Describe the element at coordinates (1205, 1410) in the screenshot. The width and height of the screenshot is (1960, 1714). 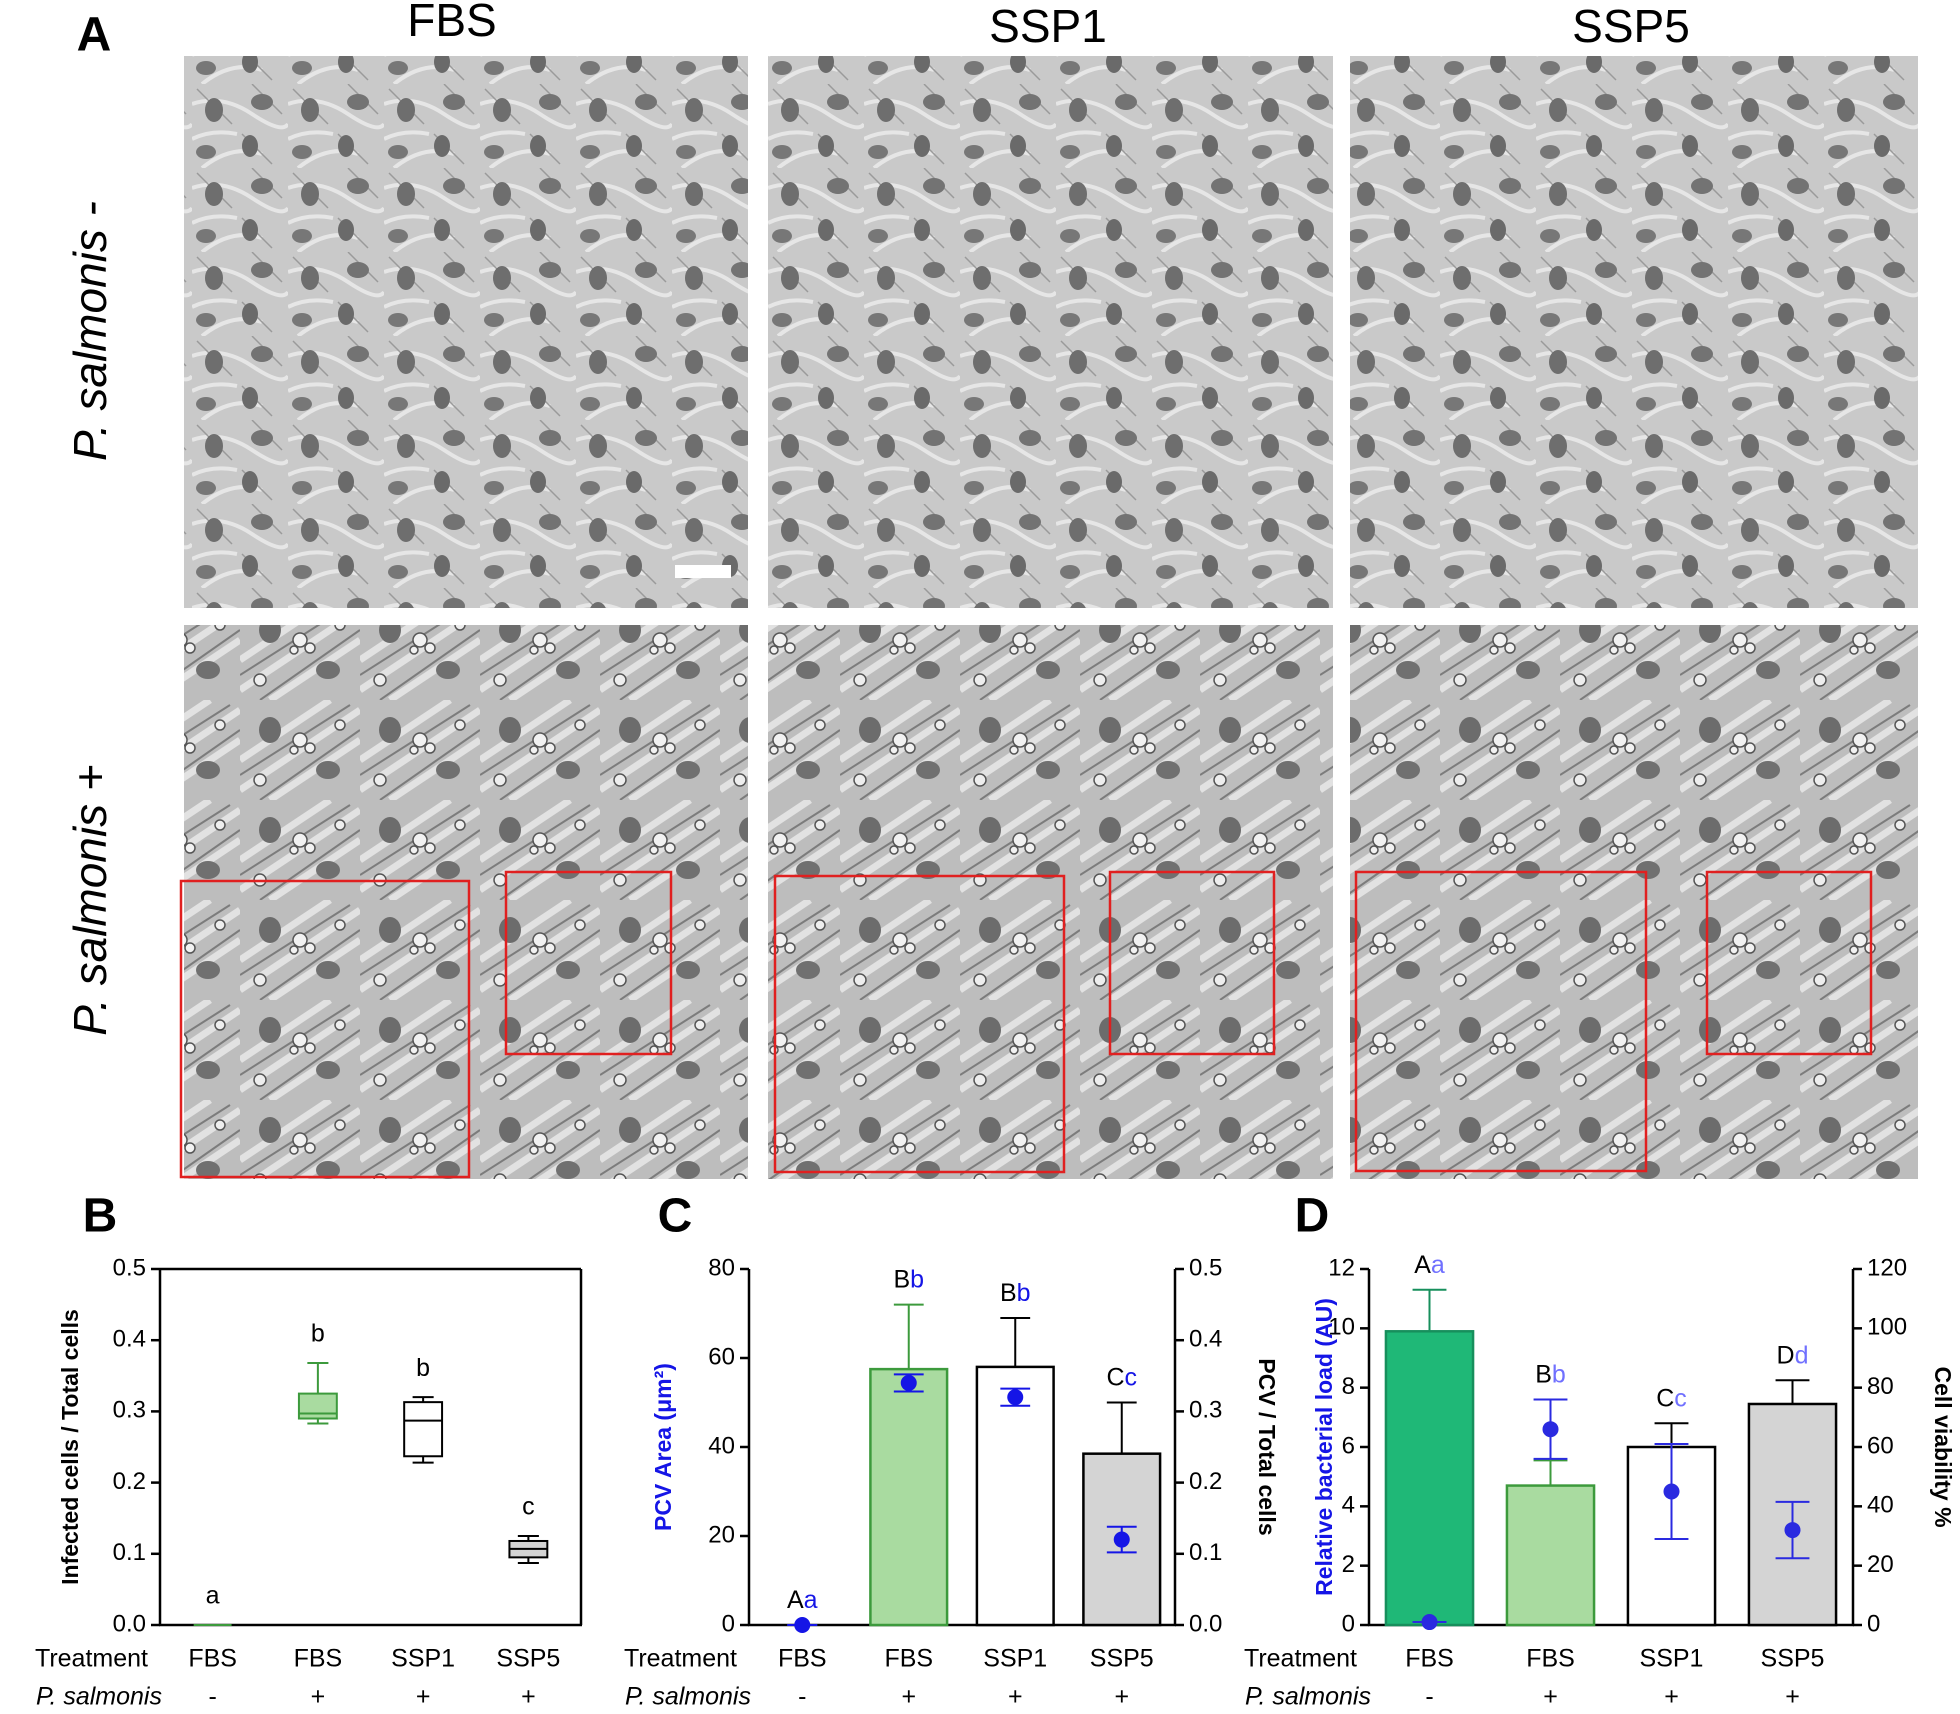
I see `y2-tick-label: 0.3` at that location.